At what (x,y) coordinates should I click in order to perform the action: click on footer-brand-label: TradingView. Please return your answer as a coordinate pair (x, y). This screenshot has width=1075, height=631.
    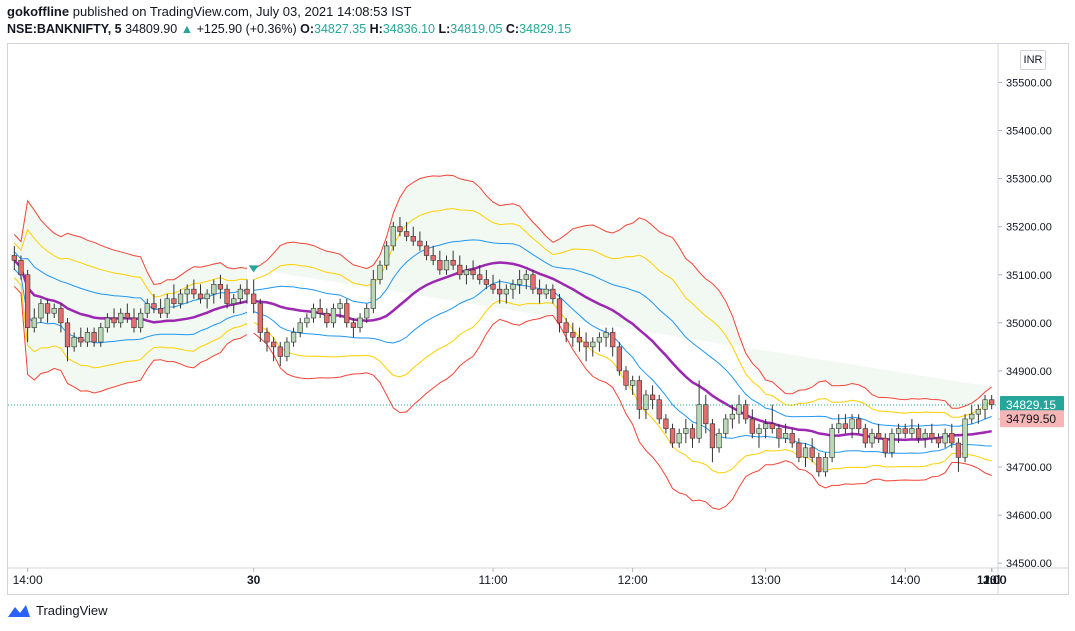
    Looking at the image, I should click on (72, 610).